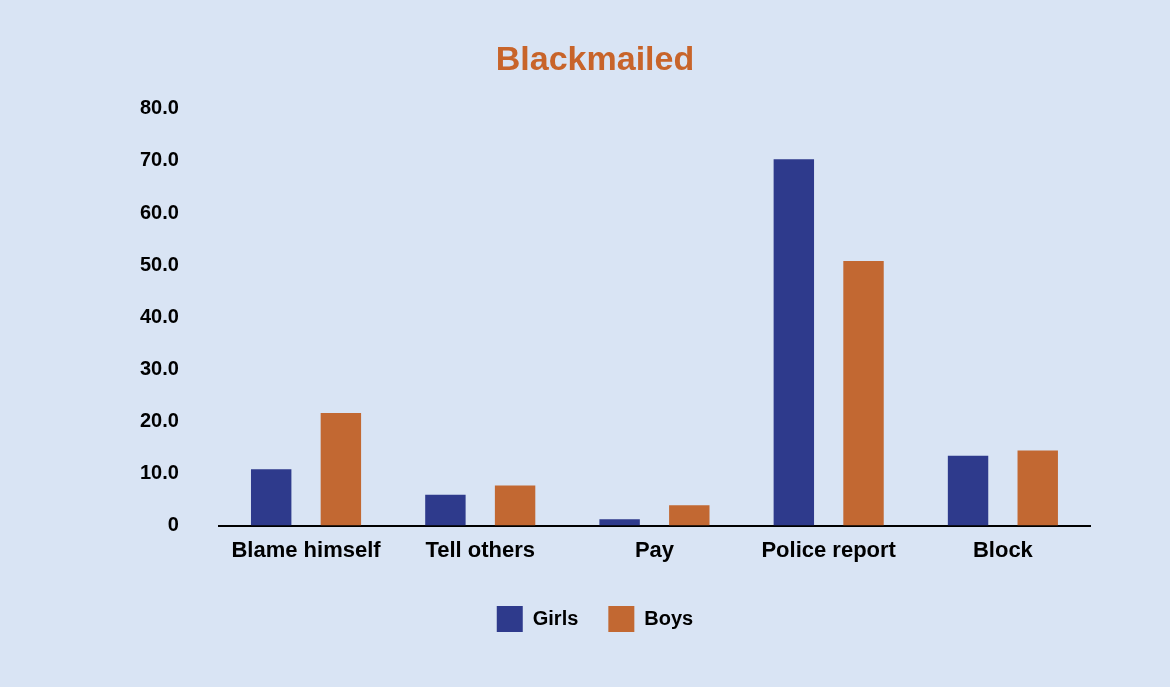 The height and width of the screenshot is (687, 1170). I want to click on legend-label: Boys, so click(669, 617).